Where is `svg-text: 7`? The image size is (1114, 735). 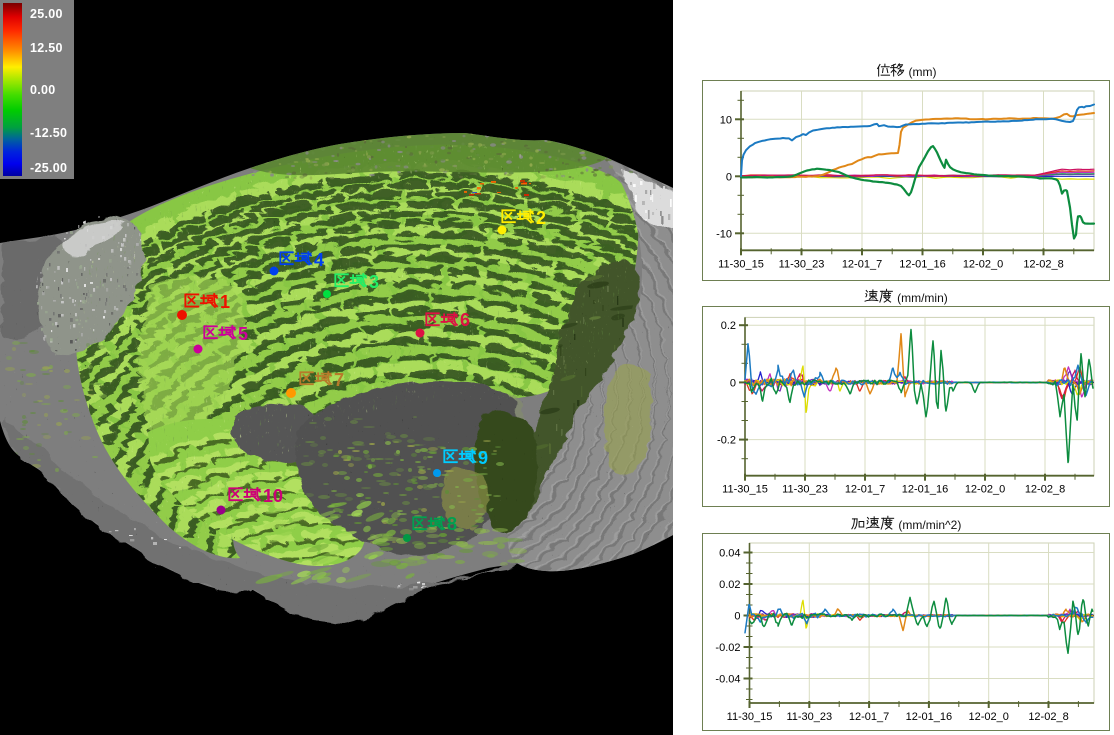 svg-text: 7 is located at coordinates (339, 380).